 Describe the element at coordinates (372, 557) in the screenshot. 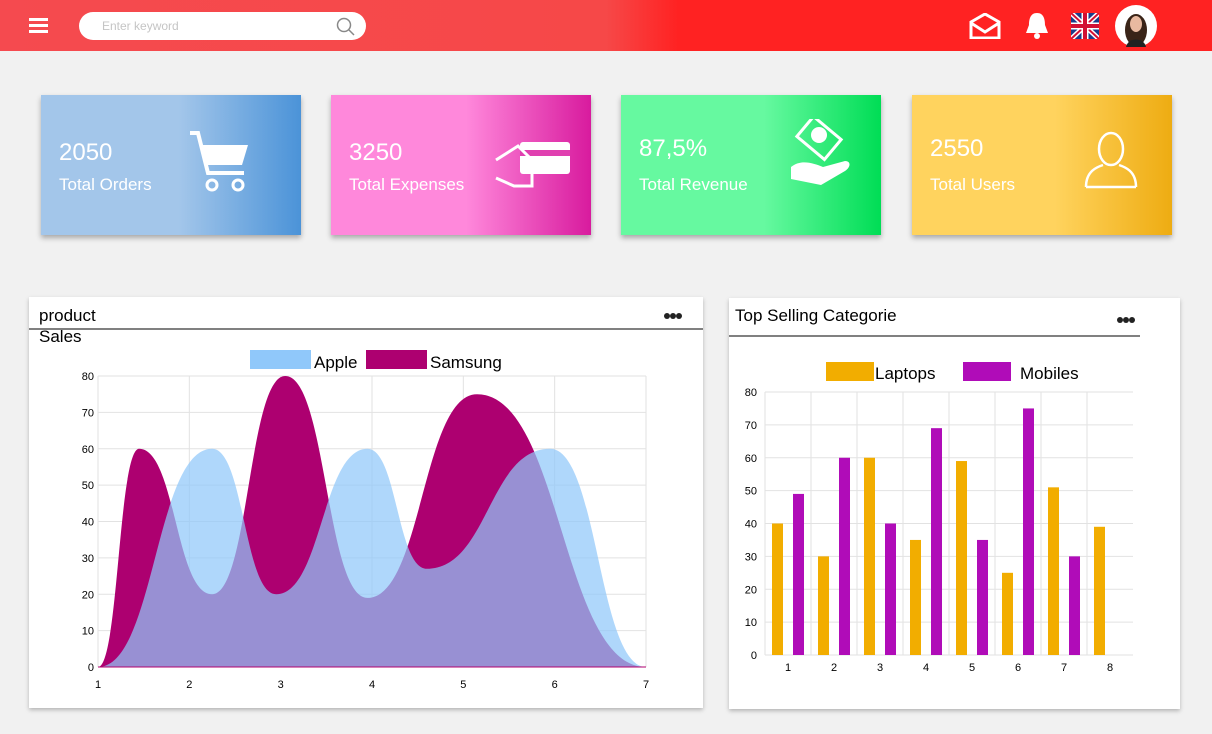

I see `area-series` at that location.